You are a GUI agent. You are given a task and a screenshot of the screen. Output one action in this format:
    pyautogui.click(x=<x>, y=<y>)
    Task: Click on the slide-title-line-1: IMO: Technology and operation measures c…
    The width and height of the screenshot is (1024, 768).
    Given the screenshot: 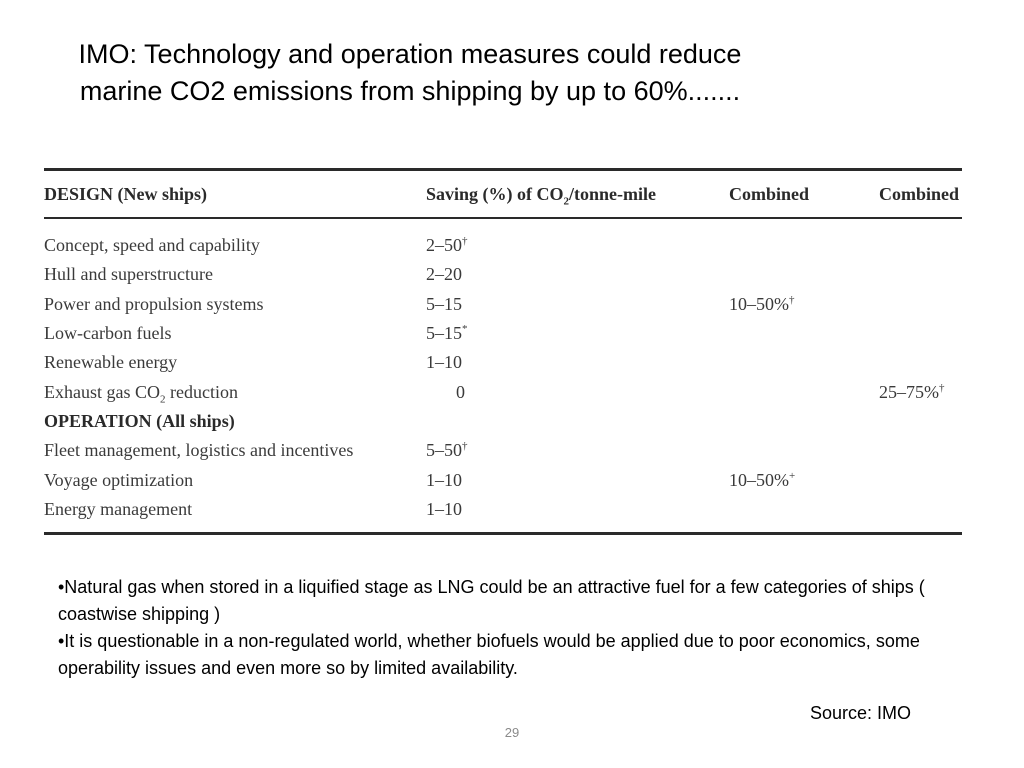 What is the action you would take?
    pyautogui.click(x=410, y=54)
    